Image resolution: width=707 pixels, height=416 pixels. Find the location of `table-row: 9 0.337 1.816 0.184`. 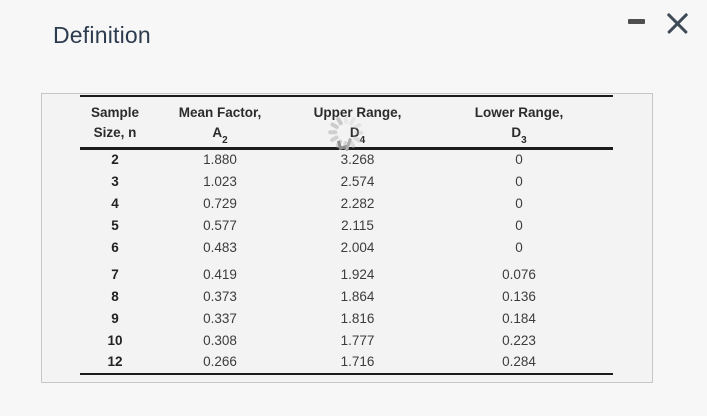

table-row: 9 0.337 1.816 0.184 is located at coordinates (346, 319).